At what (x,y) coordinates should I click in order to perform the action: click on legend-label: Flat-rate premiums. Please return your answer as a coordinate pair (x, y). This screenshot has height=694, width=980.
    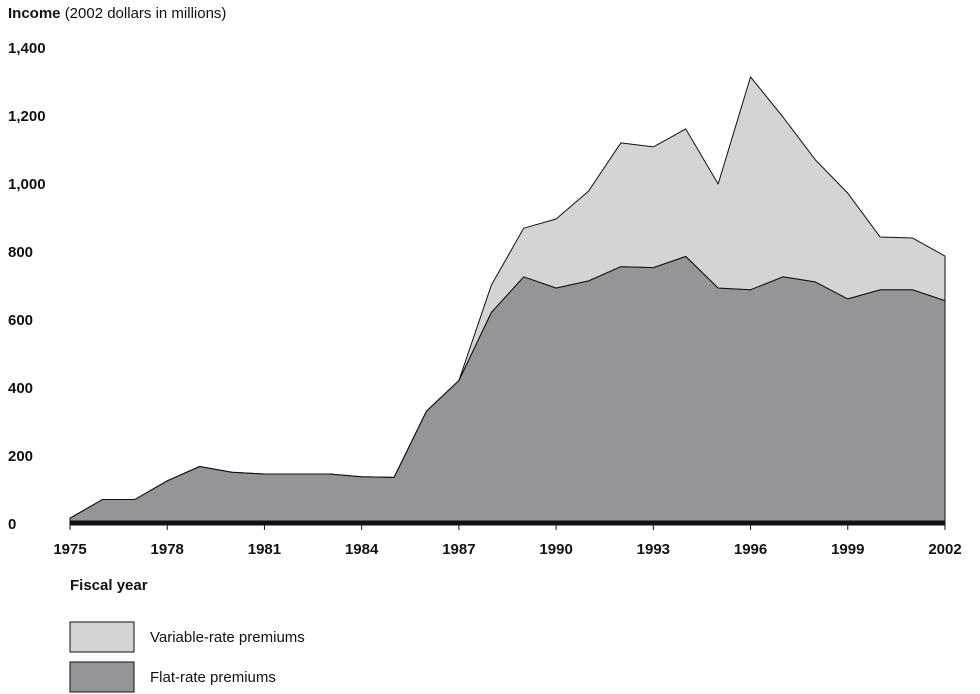
    Looking at the image, I should click on (213, 677).